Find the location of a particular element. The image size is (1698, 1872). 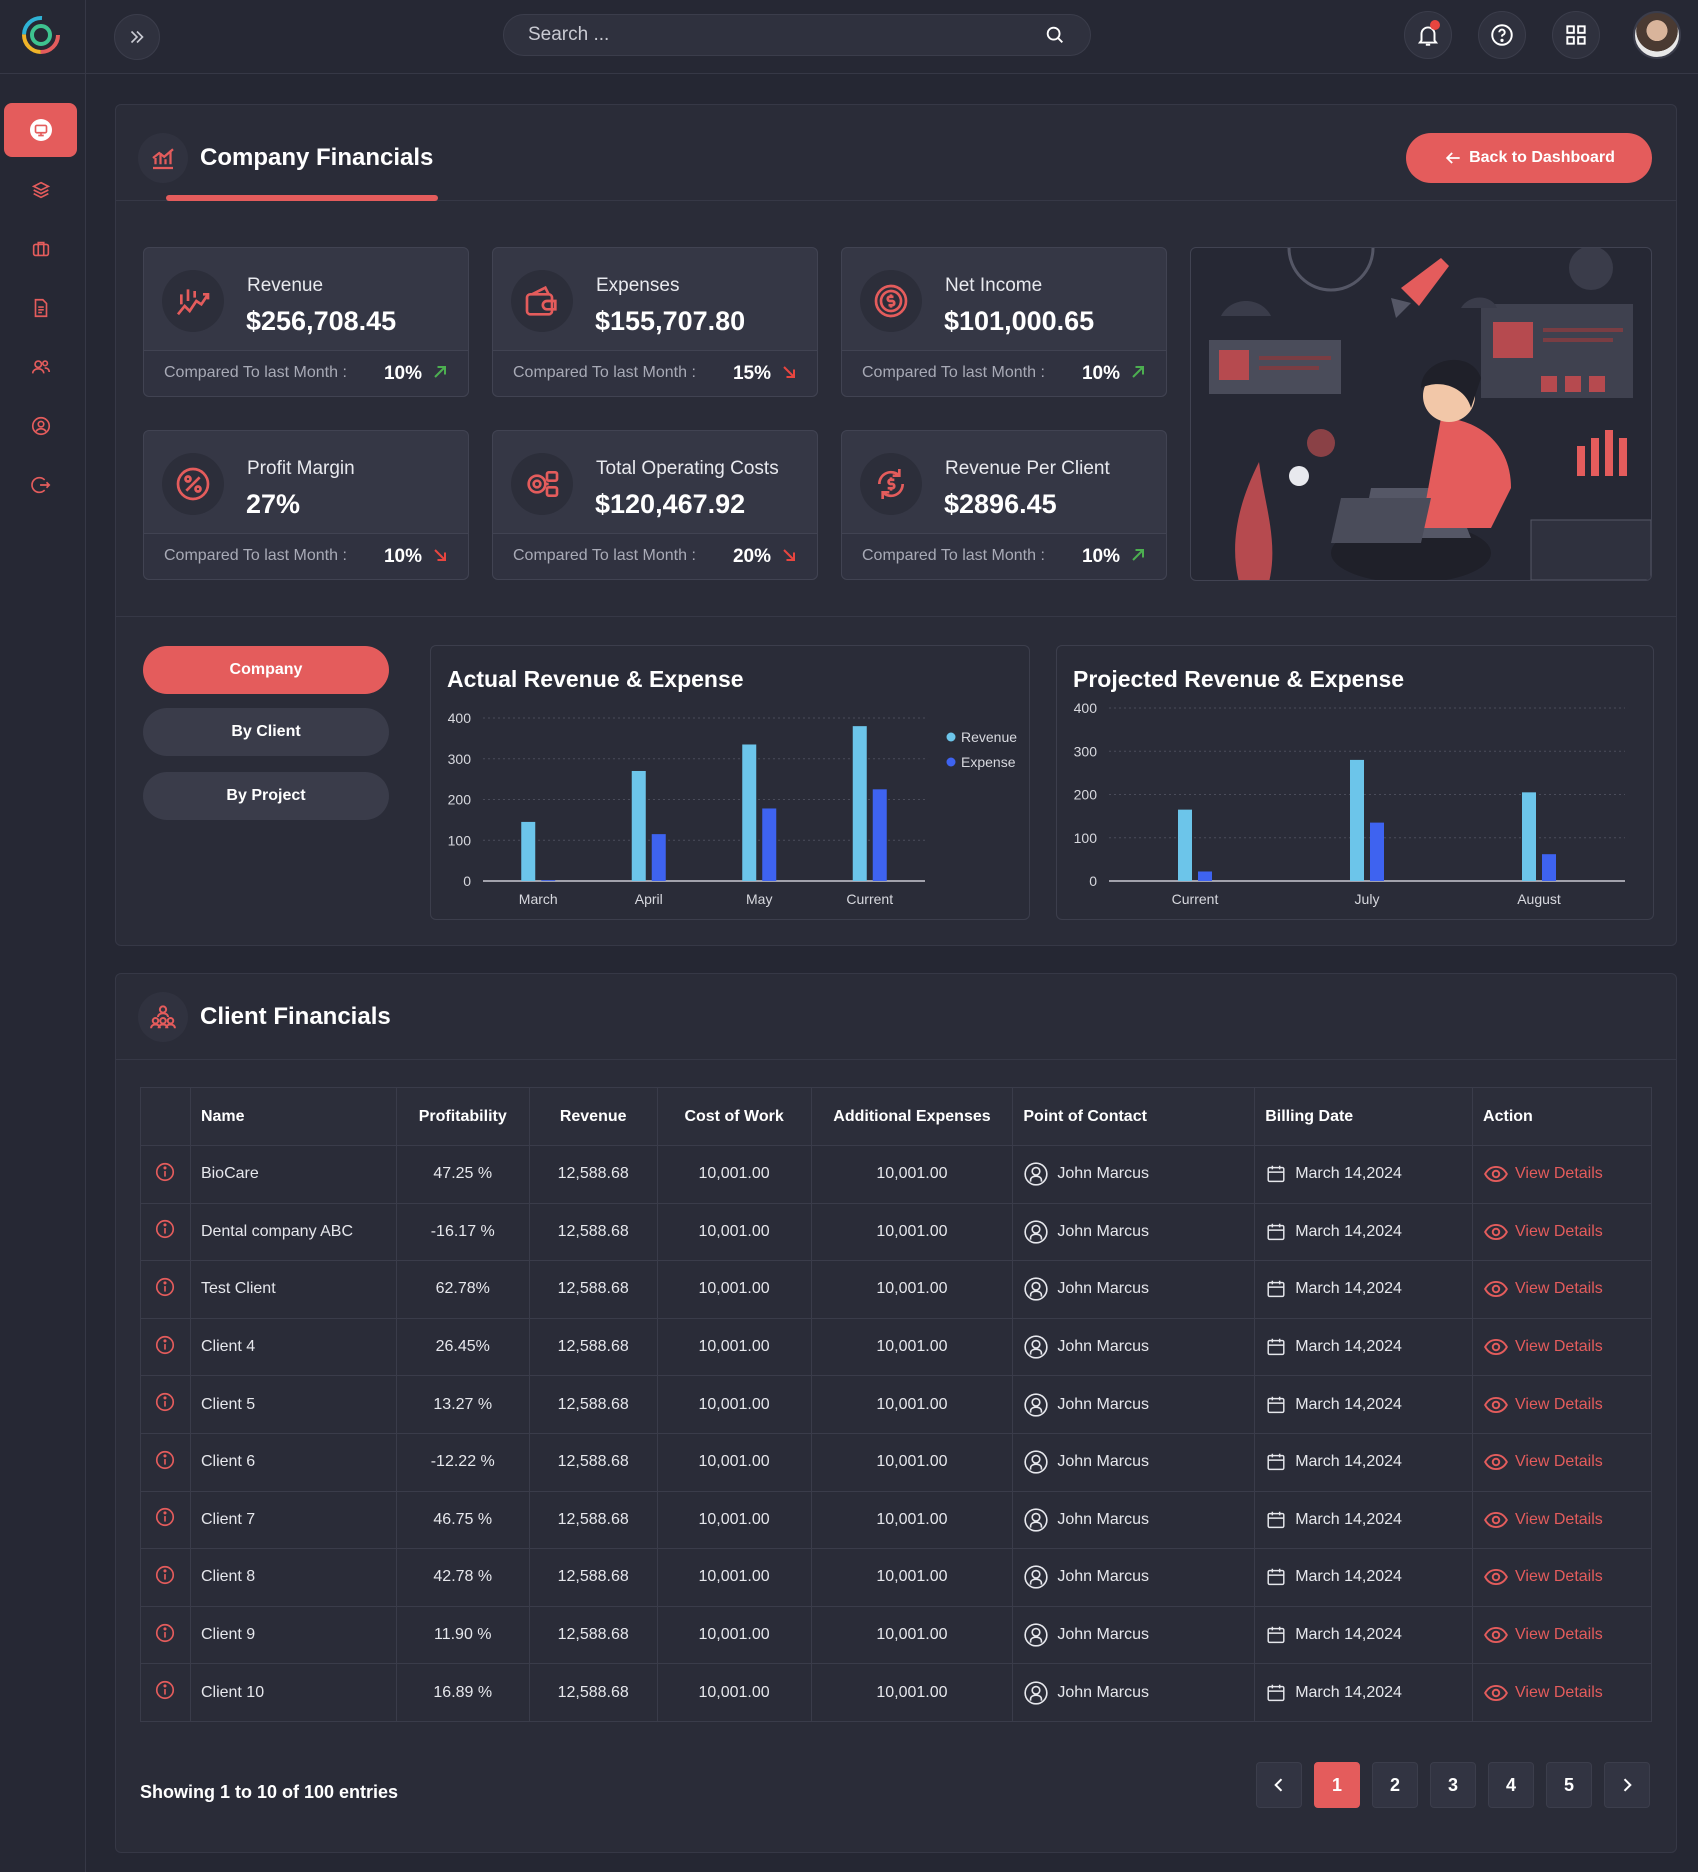

help-icon is located at coordinates (1502, 35).